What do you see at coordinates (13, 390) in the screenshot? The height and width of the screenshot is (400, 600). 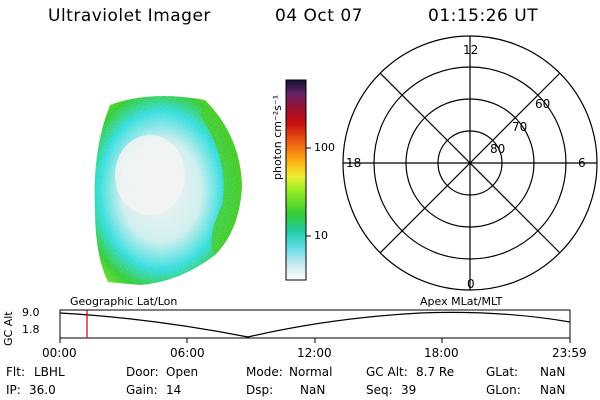 I see `ip-key: IP:` at bounding box center [13, 390].